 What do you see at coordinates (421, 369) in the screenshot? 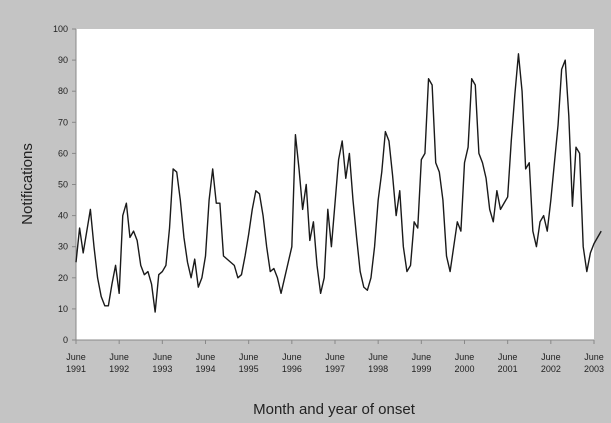
I see `x-tick-label-year: 1999` at bounding box center [421, 369].